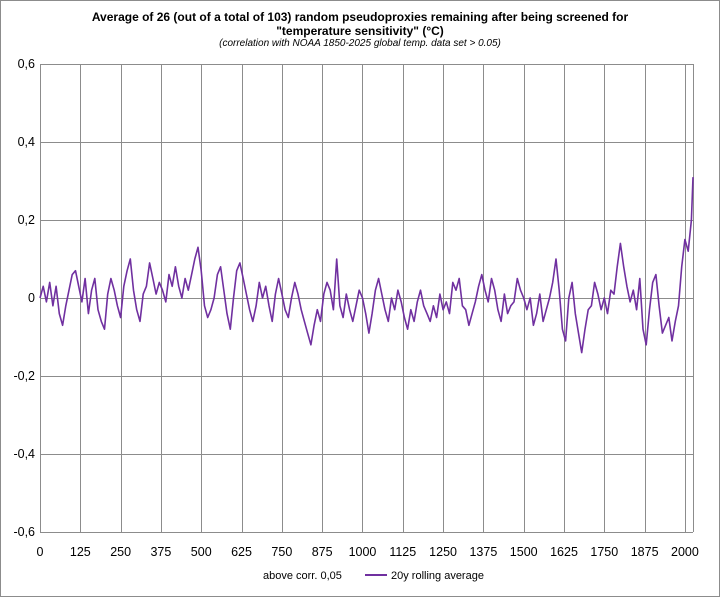 This screenshot has height=597, width=720. Describe the element at coordinates (685, 552) in the screenshot. I see `x-tick-label: 2000` at that location.